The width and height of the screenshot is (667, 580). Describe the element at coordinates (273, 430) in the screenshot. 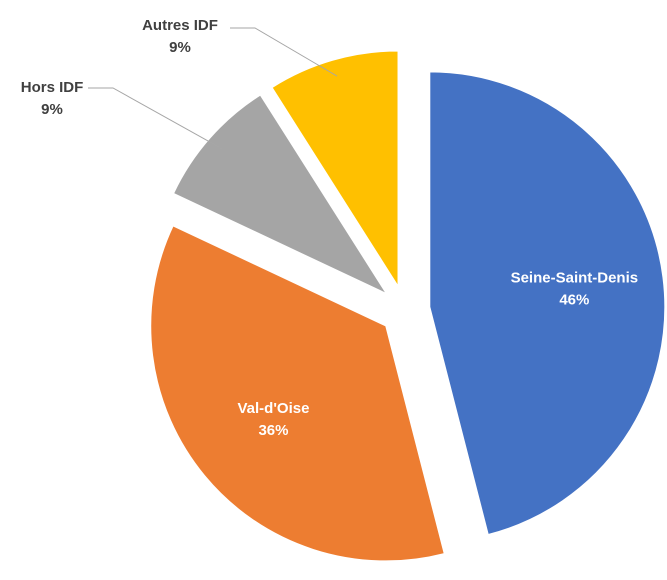

I see `slice-value-label: 36%` at that location.